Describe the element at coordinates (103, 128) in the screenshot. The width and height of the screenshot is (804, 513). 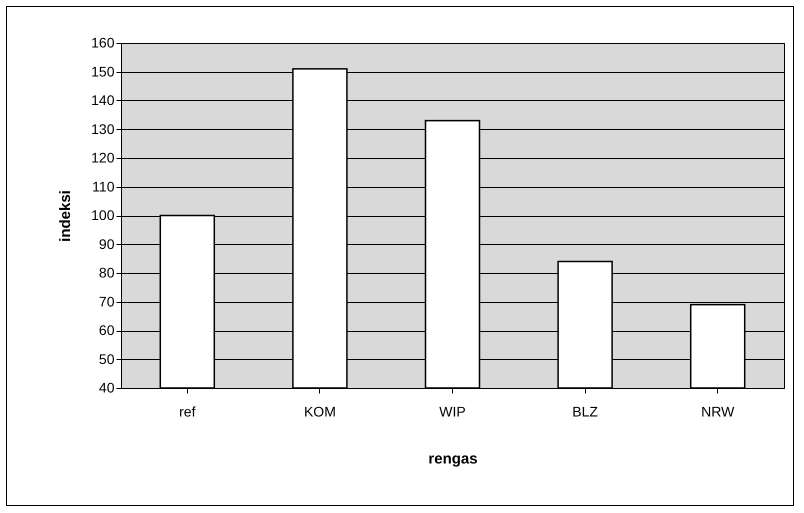
I see `y-tick-label: 130` at that location.